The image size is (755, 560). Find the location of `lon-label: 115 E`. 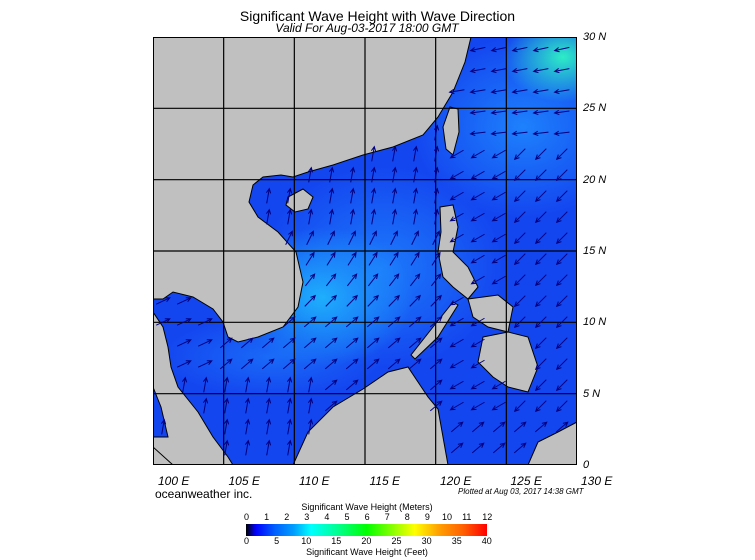

lon-label: 115 E is located at coordinates (384, 481).